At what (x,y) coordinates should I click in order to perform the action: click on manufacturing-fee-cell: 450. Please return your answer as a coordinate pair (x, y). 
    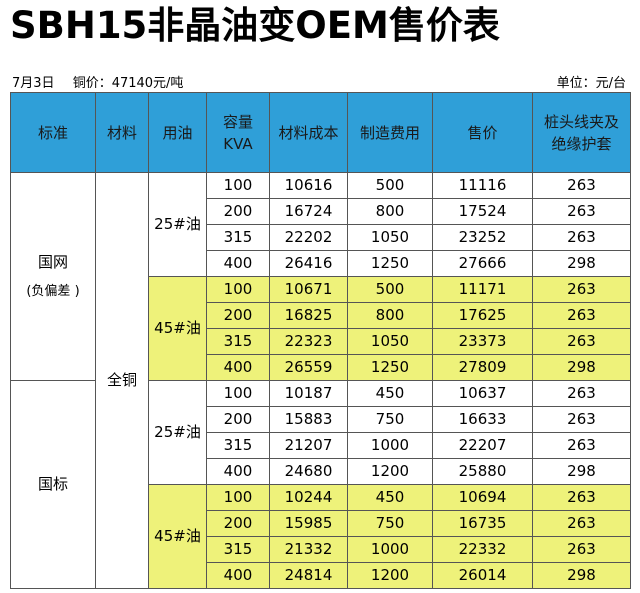
    Looking at the image, I should click on (390, 393).